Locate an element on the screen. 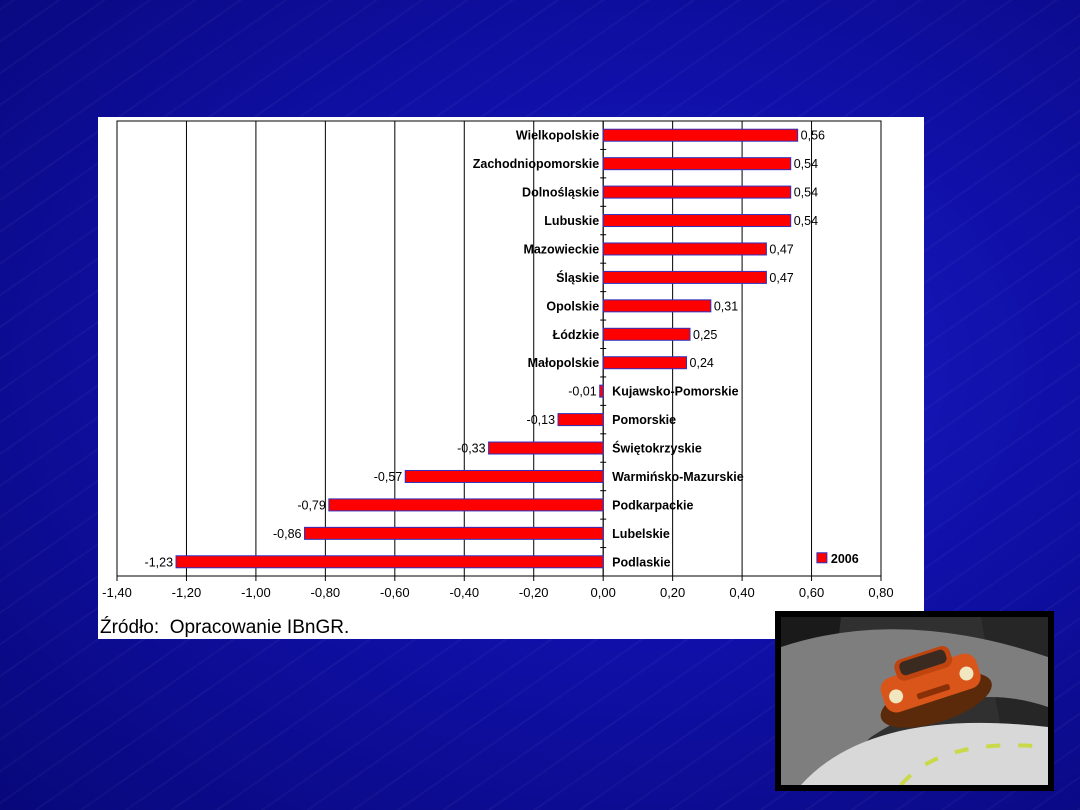 The height and width of the screenshot is (810, 1080). x-tick-label: -0,40 is located at coordinates (464, 592).